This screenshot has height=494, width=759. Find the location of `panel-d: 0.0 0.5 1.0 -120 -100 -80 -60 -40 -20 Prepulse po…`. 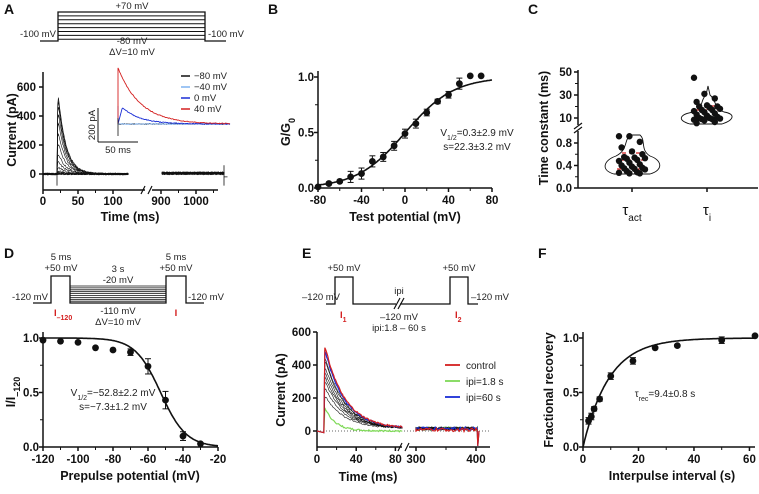

panel-d: 0.0 0.5 1.0 -120 -100 -80 -60 -40 -20 Prepulse po… is located at coordinates (115, 407).